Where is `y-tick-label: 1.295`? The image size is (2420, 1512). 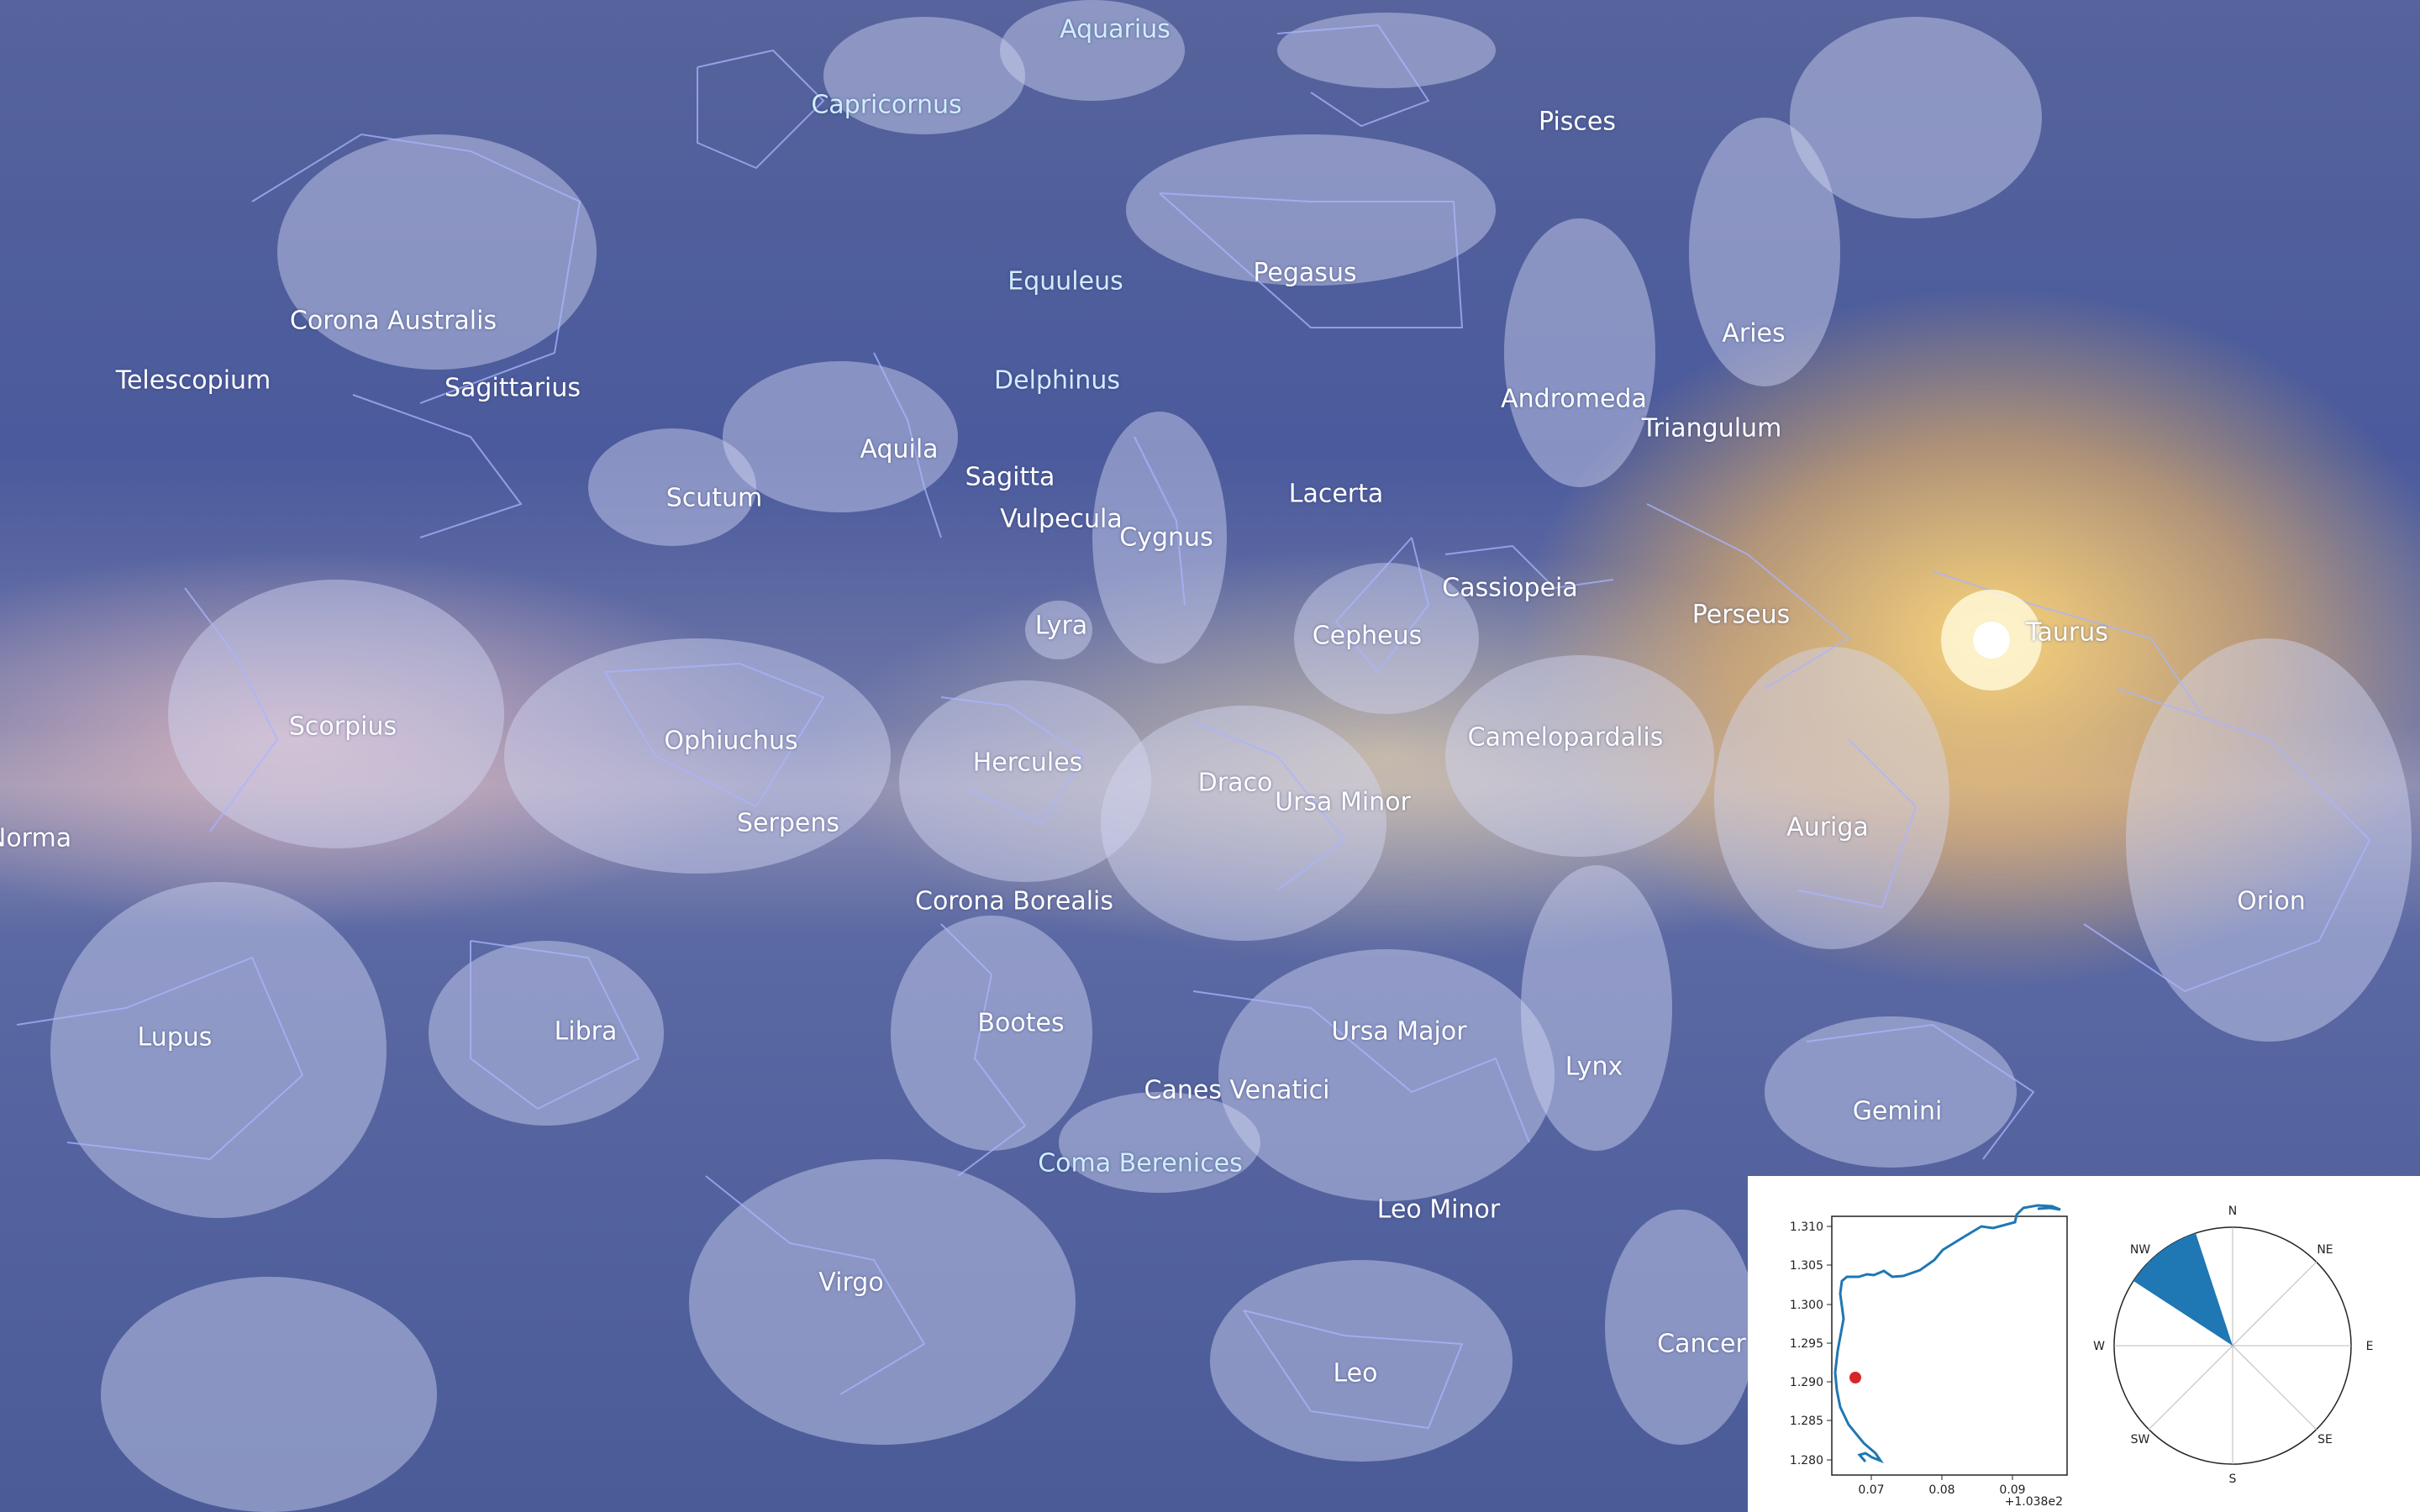
y-tick-label: 1.295 is located at coordinates (1806, 1344).